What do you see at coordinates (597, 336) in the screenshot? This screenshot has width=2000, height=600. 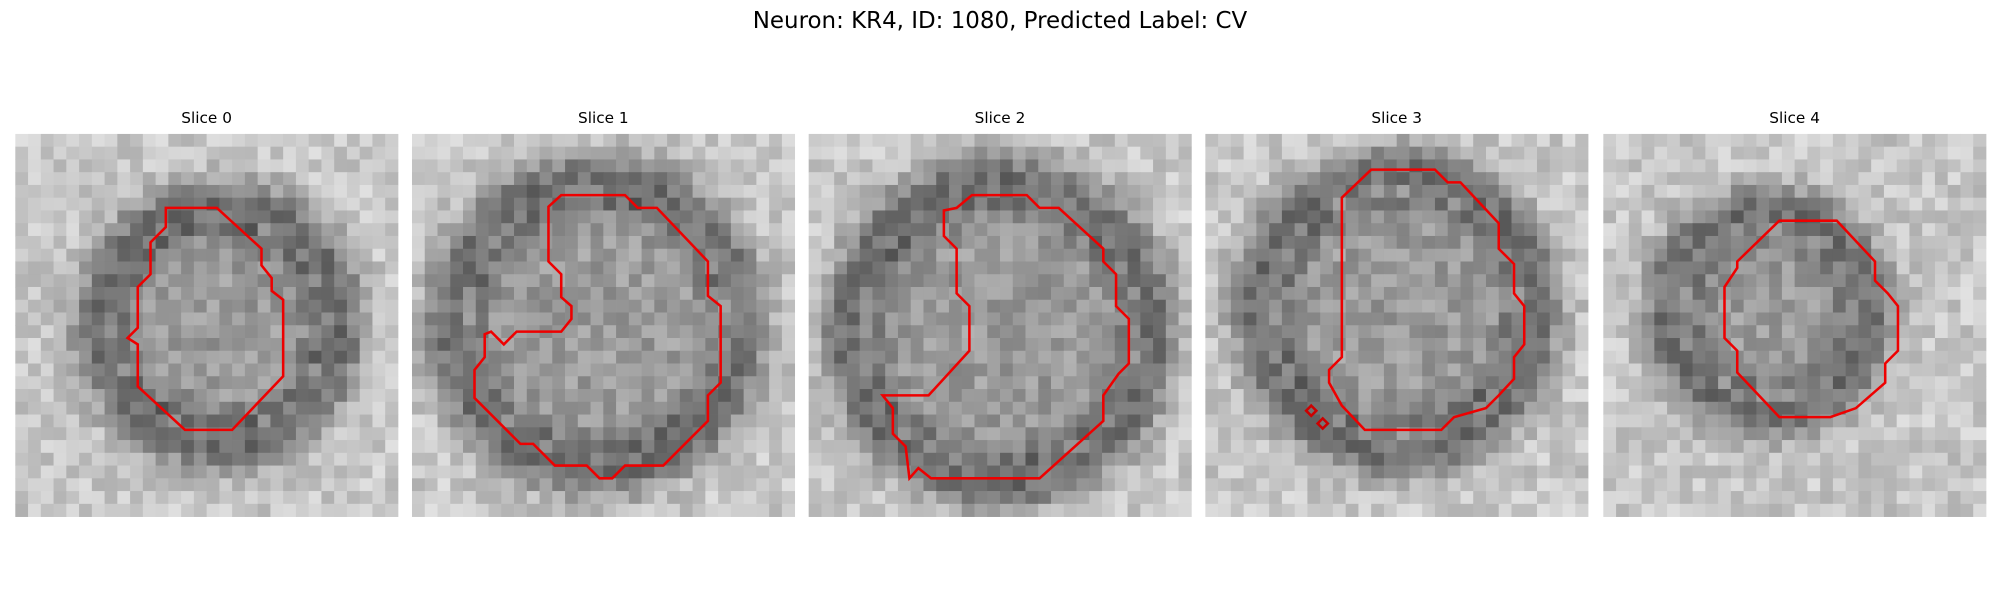 I see `contour` at bounding box center [597, 336].